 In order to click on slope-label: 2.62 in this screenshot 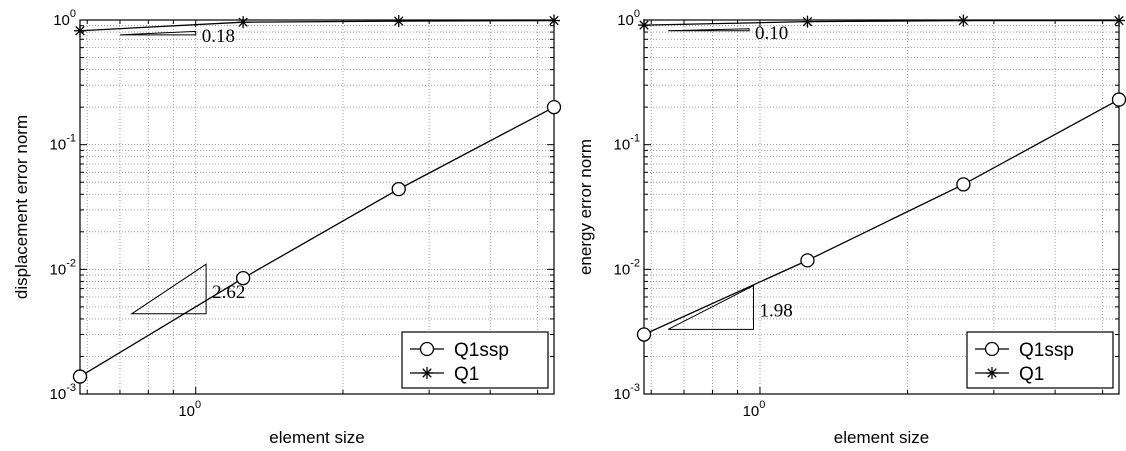, I will do `click(228, 292)`.